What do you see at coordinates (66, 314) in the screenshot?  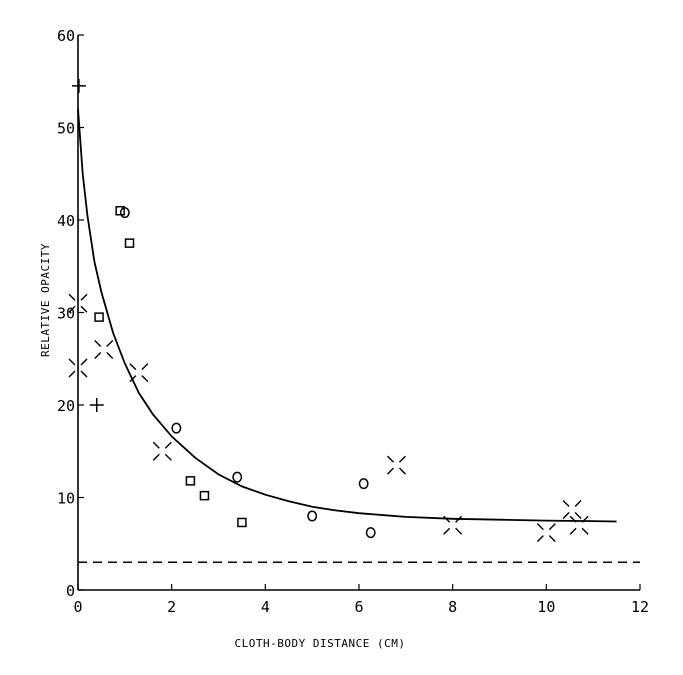 I see `y-tick-label: 30` at bounding box center [66, 314].